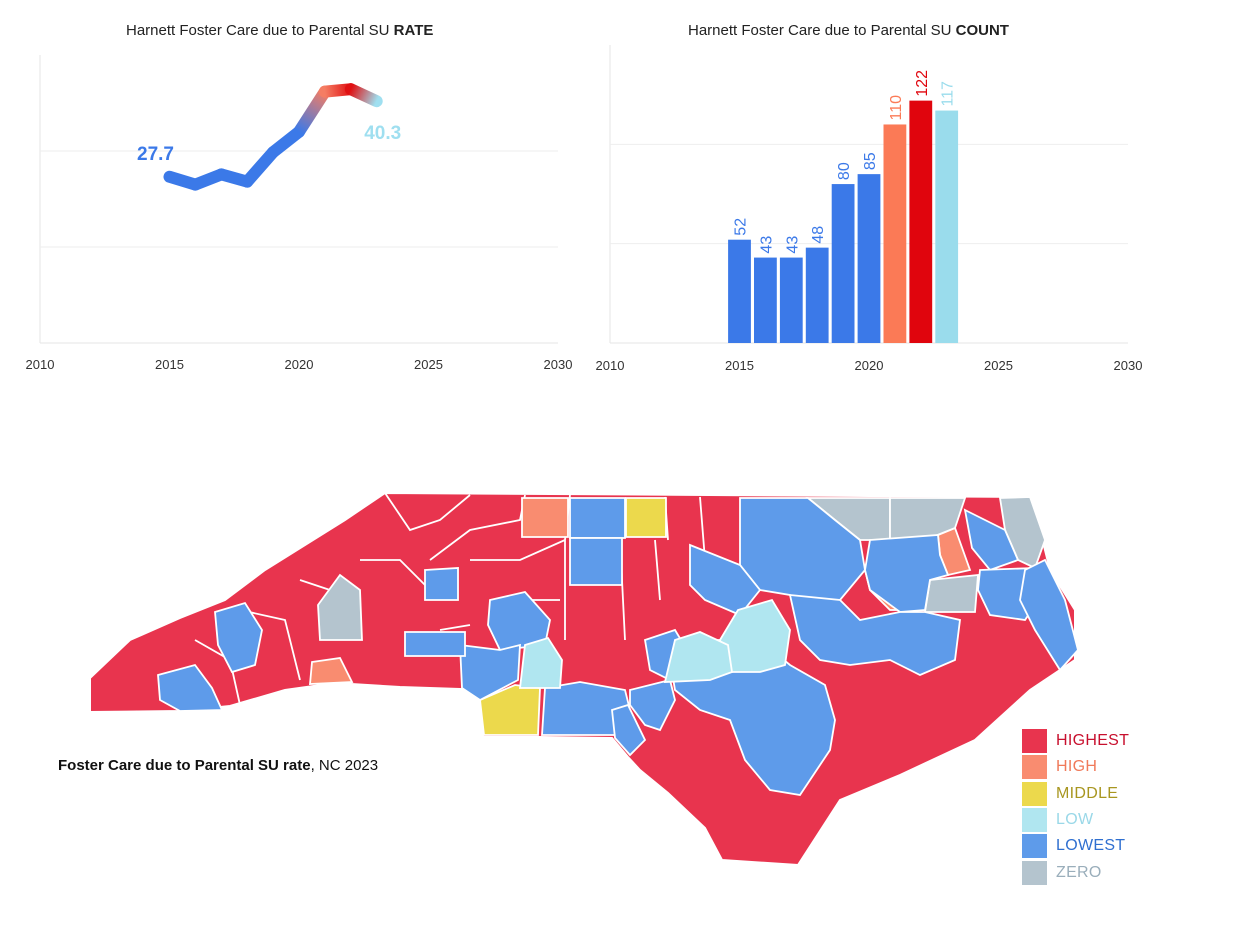 This screenshot has width=1244, height=938. Describe the element at coordinates (1079, 872) in the screenshot. I see `legend-label: ZERO` at that location.